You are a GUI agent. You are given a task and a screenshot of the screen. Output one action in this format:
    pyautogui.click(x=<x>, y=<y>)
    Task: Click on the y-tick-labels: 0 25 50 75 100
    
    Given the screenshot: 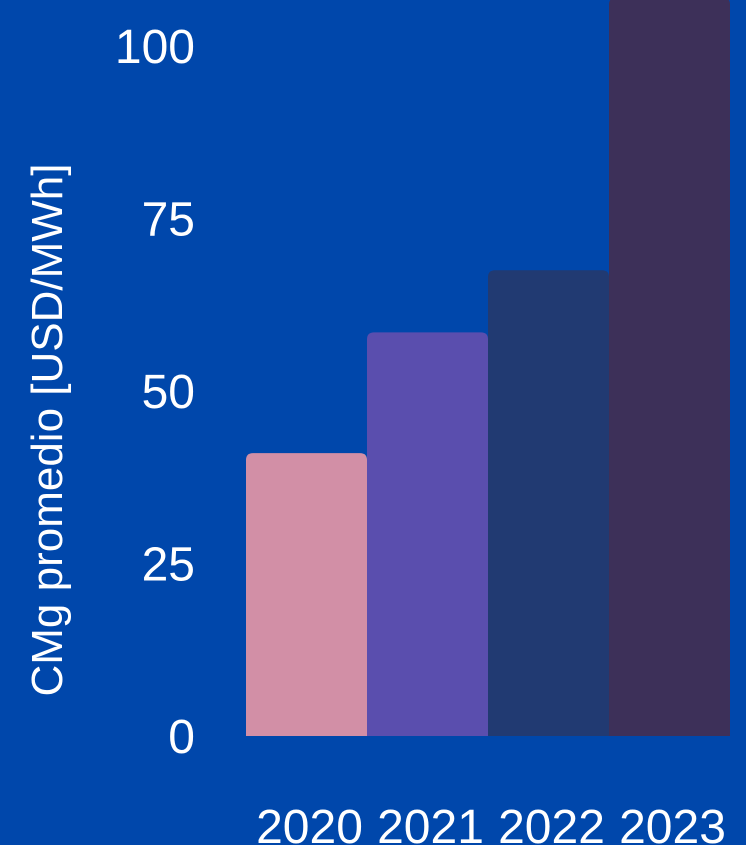 What is the action you would take?
    pyautogui.click(x=155, y=392)
    